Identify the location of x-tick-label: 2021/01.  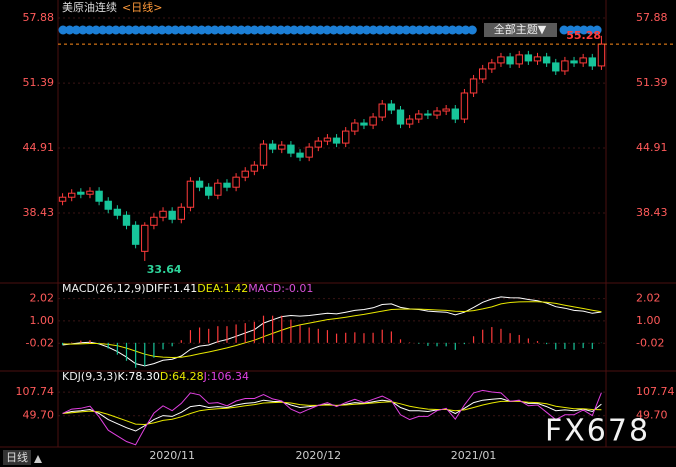
(474, 455).